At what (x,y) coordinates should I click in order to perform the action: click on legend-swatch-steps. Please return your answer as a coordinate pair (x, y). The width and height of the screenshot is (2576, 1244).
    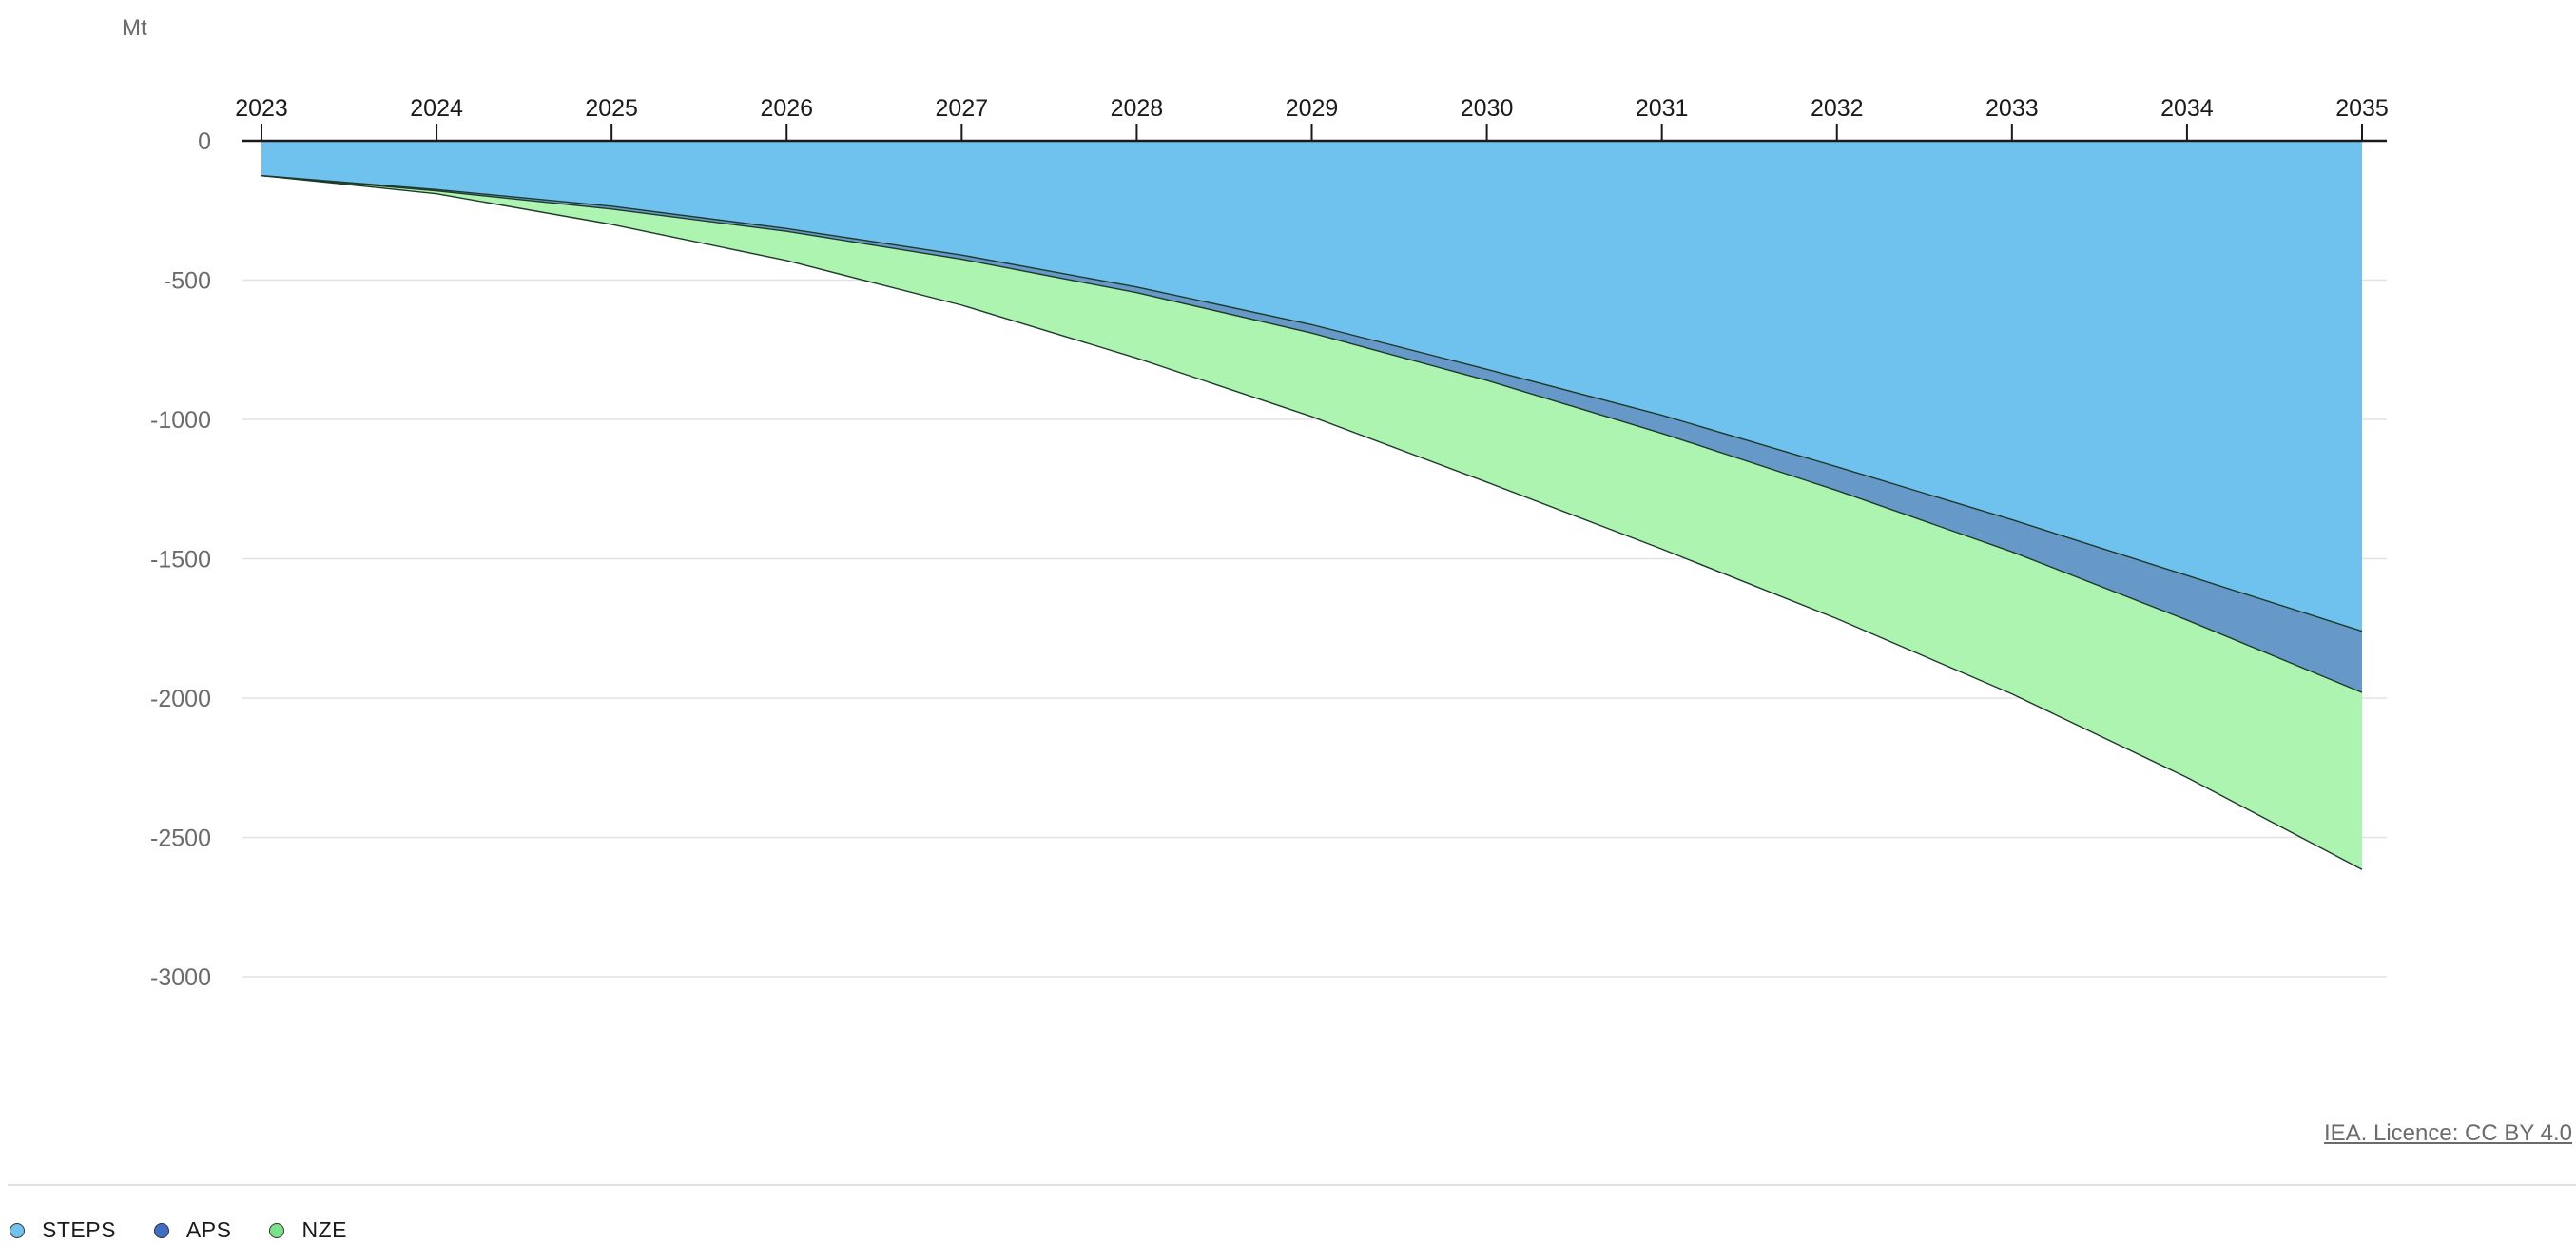
    Looking at the image, I should click on (17, 1230).